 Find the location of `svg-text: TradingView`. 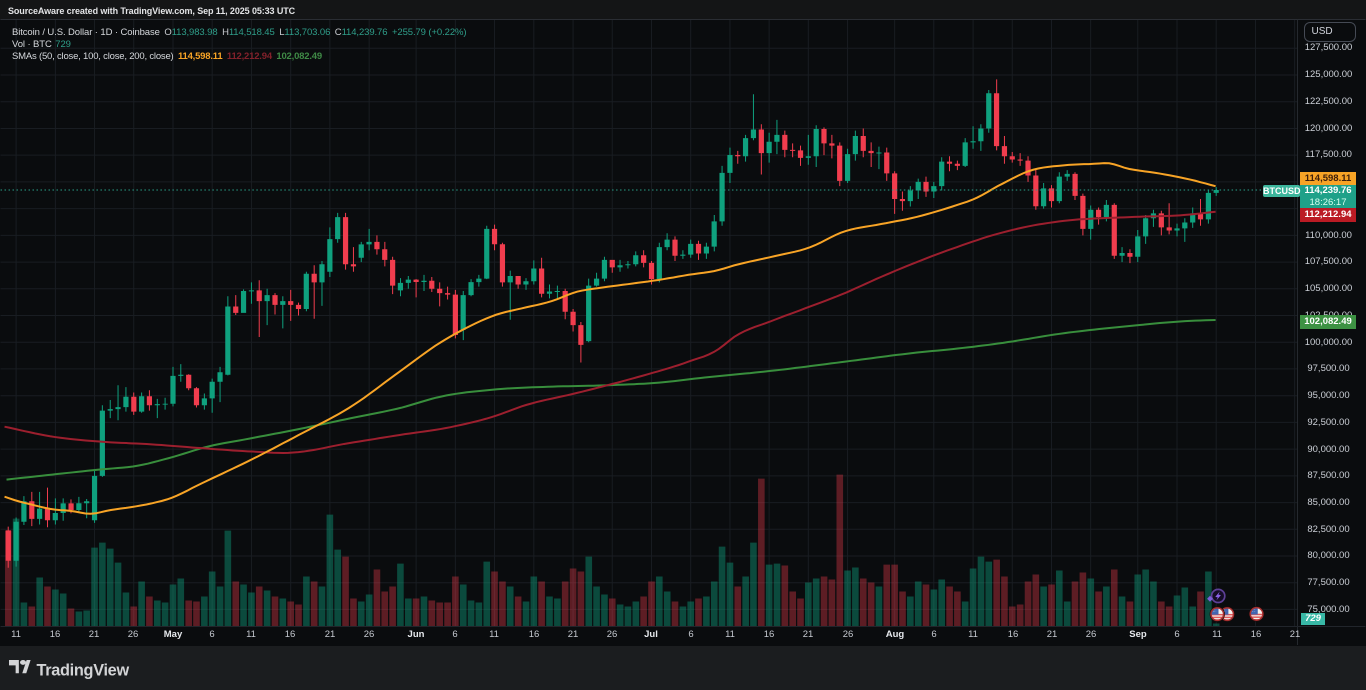

svg-text: TradingView is located at coordinates (83, 670).